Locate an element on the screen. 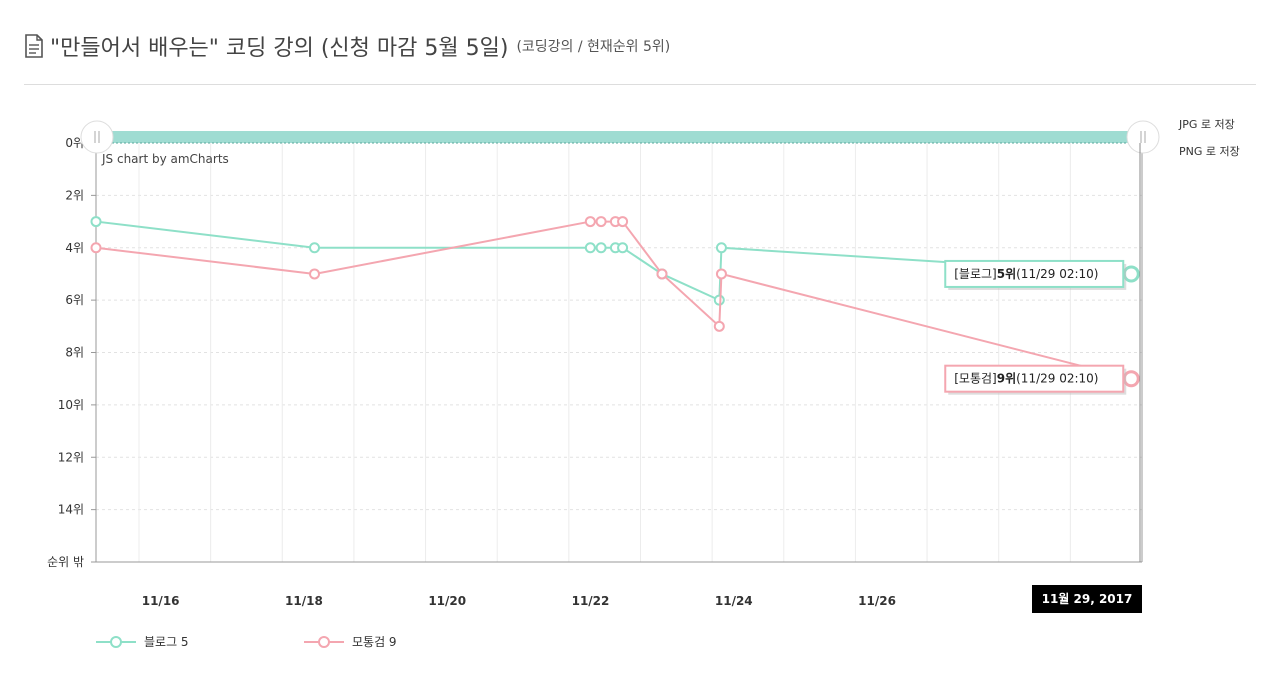 The image size is (1280, 696). balloon-text: [블로그]5위(11/29 02:10) is located at coordinates (1026, 274).